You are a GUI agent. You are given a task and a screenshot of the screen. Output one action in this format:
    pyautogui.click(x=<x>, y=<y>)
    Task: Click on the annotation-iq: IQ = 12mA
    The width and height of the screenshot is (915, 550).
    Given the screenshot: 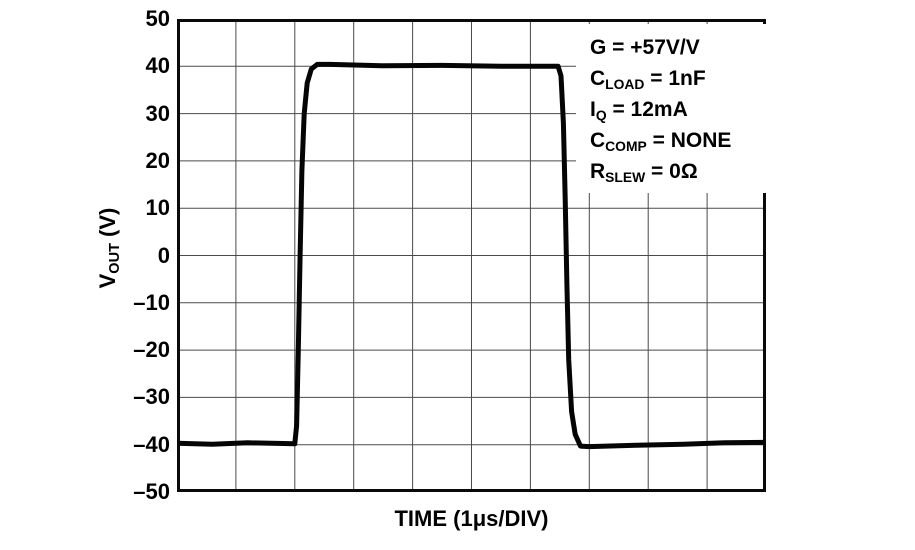 What is the action you would take?
    pyautogui.click(x=682, y=109)
    